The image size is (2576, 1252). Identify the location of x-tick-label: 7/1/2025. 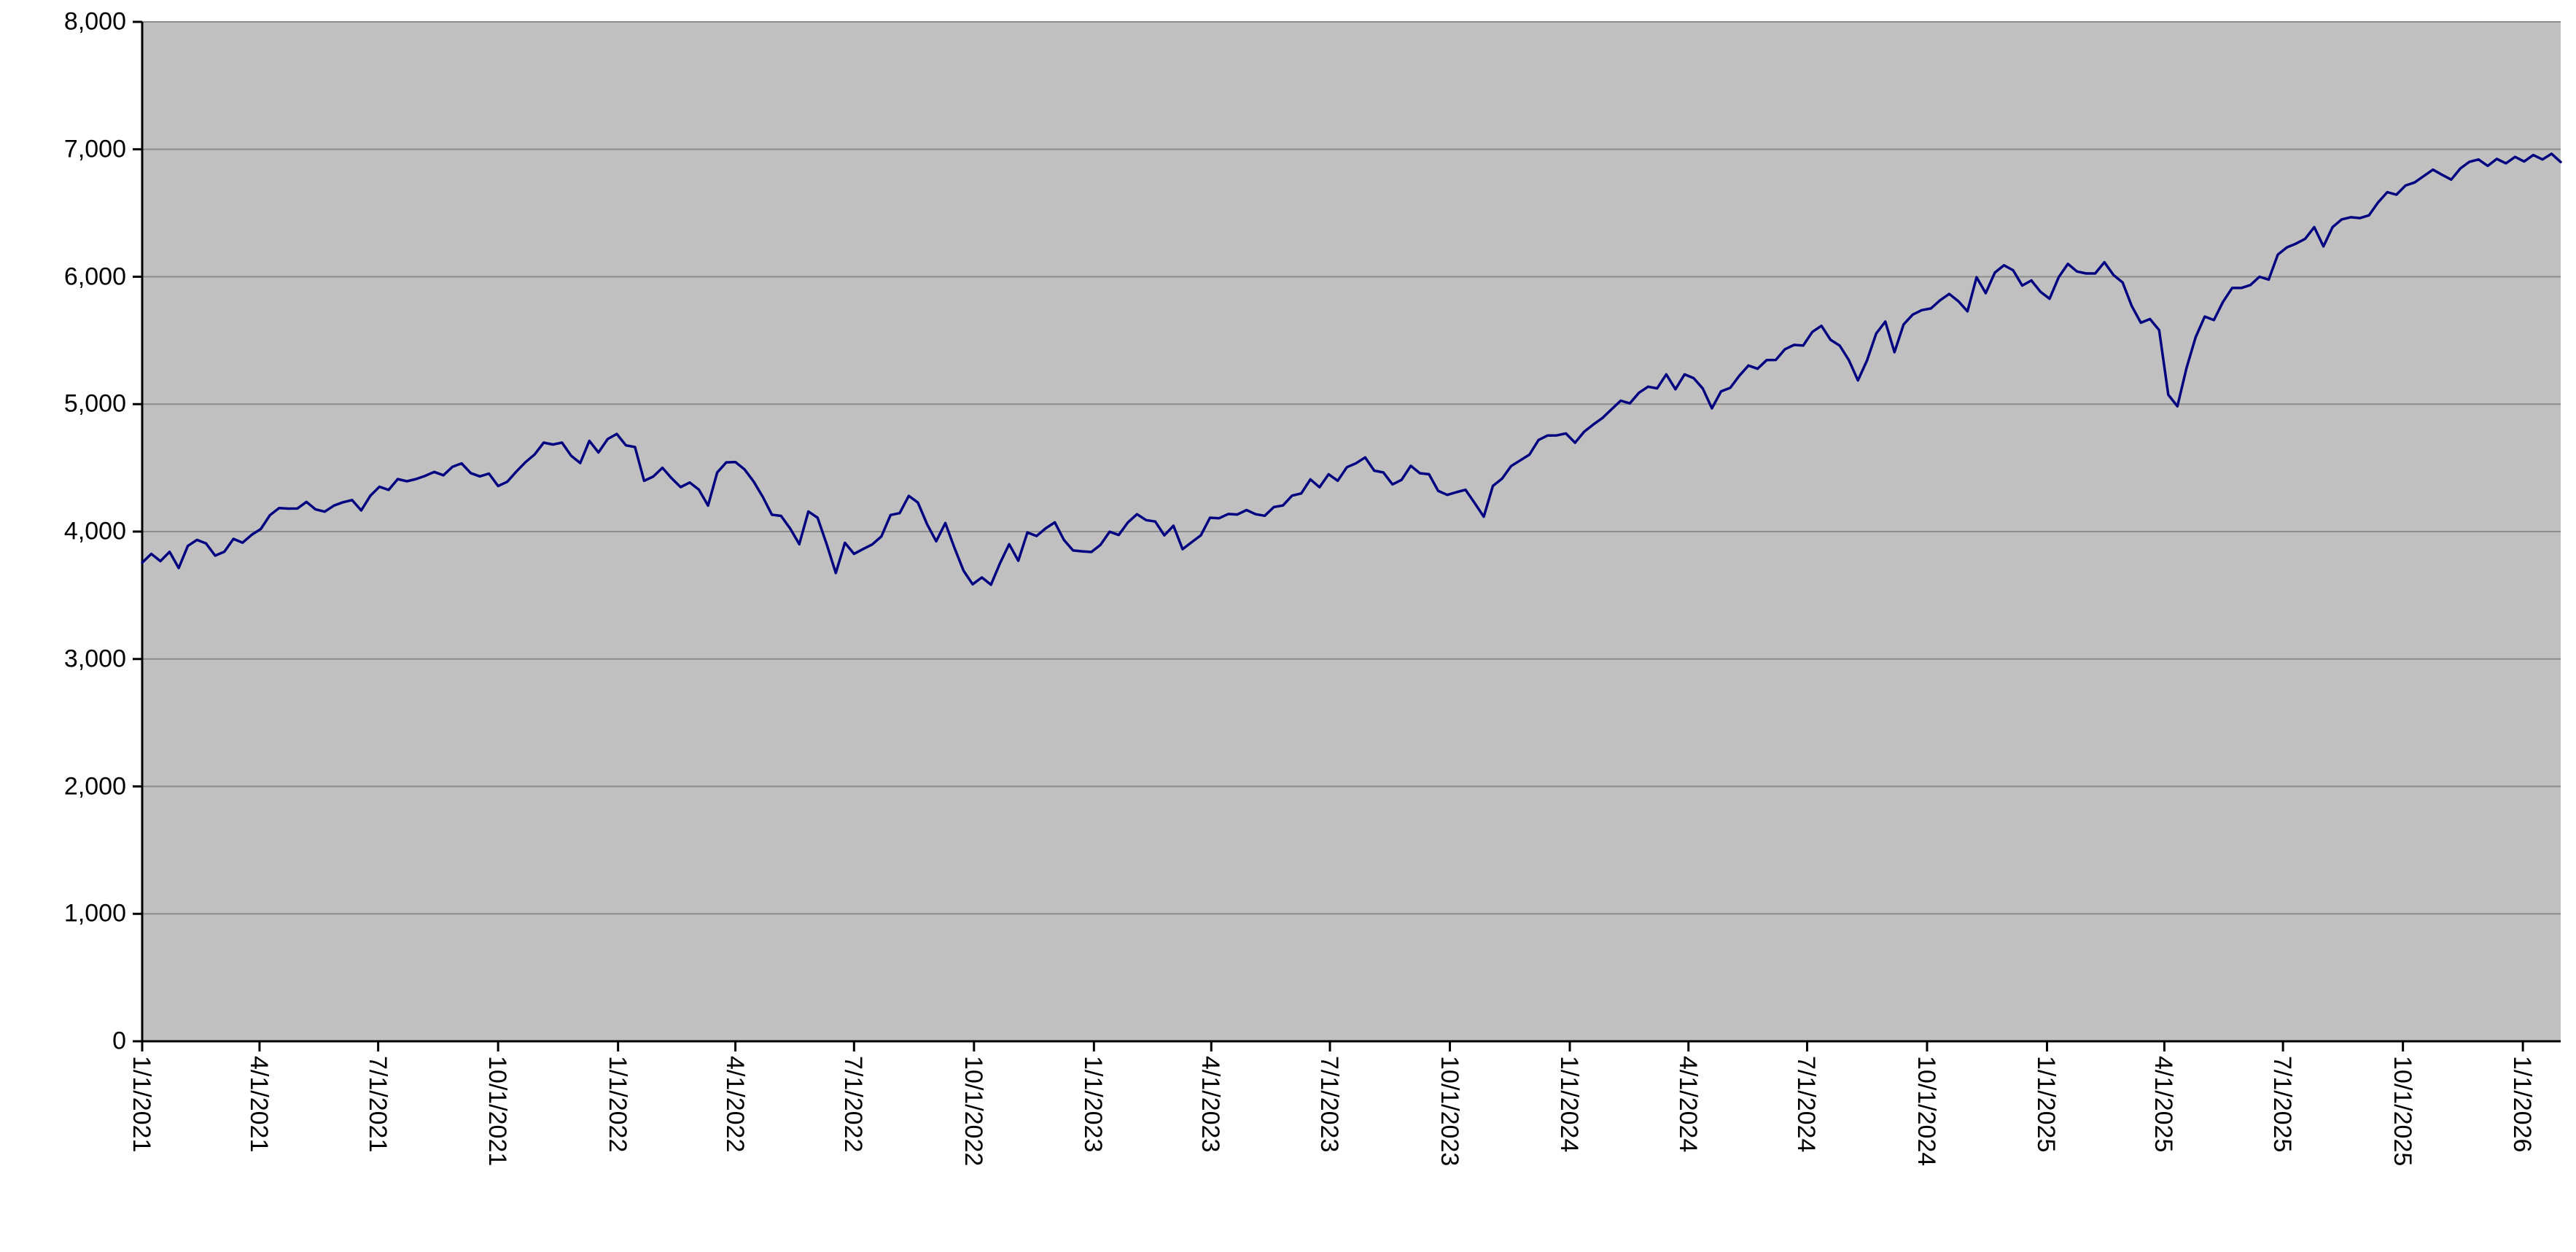
(2282, 1104).